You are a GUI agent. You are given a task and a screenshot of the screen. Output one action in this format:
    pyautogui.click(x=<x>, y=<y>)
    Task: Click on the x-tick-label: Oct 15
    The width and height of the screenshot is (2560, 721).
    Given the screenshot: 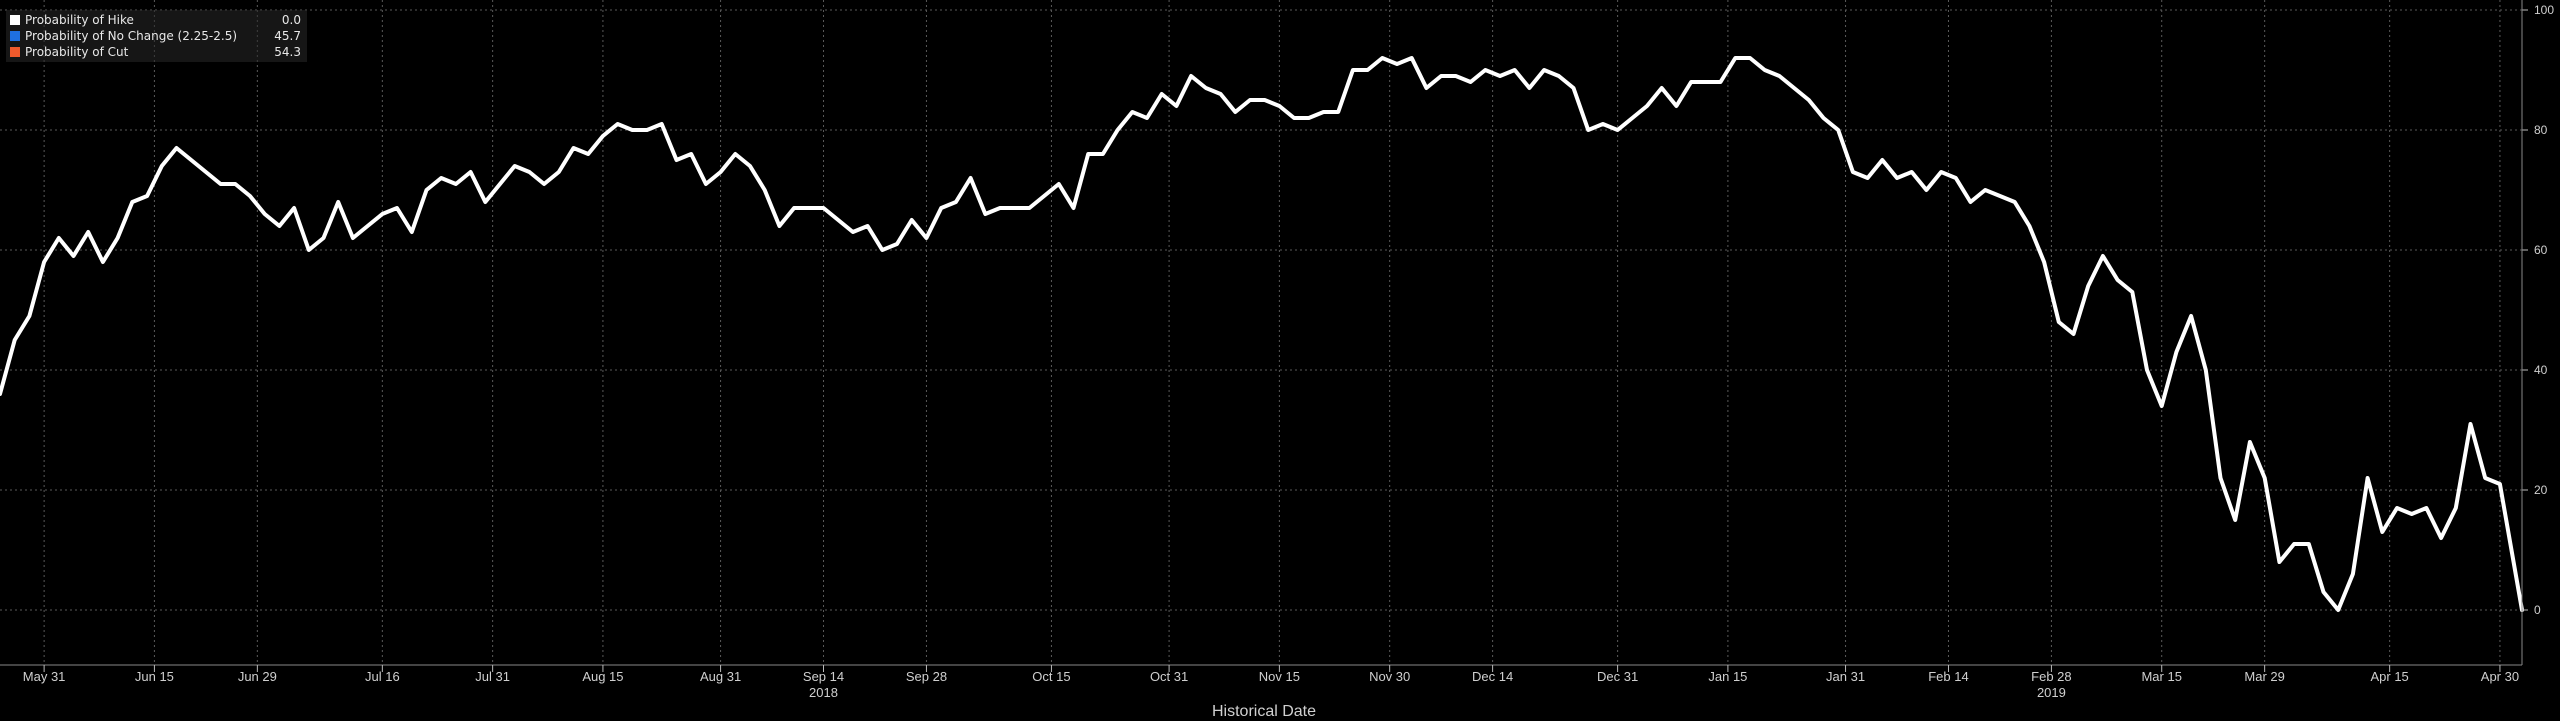 What is the action you would take?
    pyautogui.click(x=1051, y=676)
    